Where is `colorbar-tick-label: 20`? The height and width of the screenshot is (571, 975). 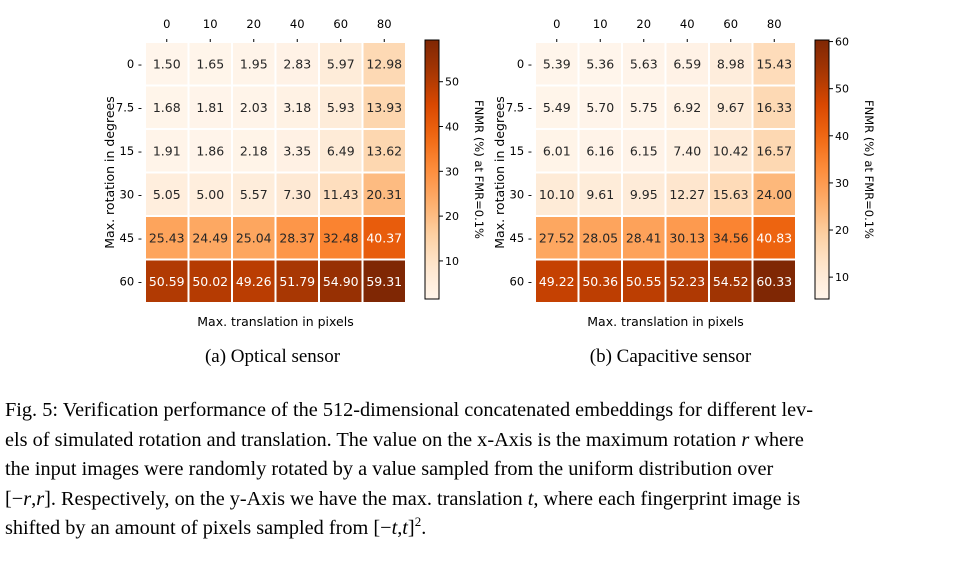 colorbar-tick-label: 20 is located at coordinates (842, 230).